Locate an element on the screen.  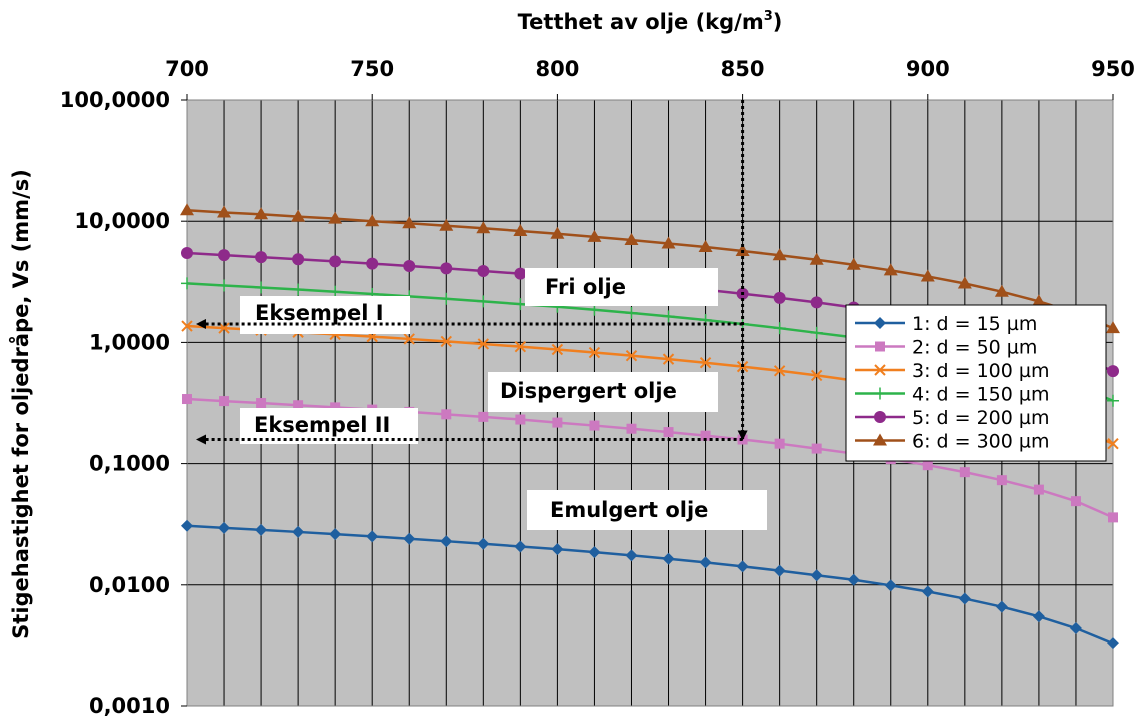
x-tick-label: 750 is located at coordinates (372, 69).